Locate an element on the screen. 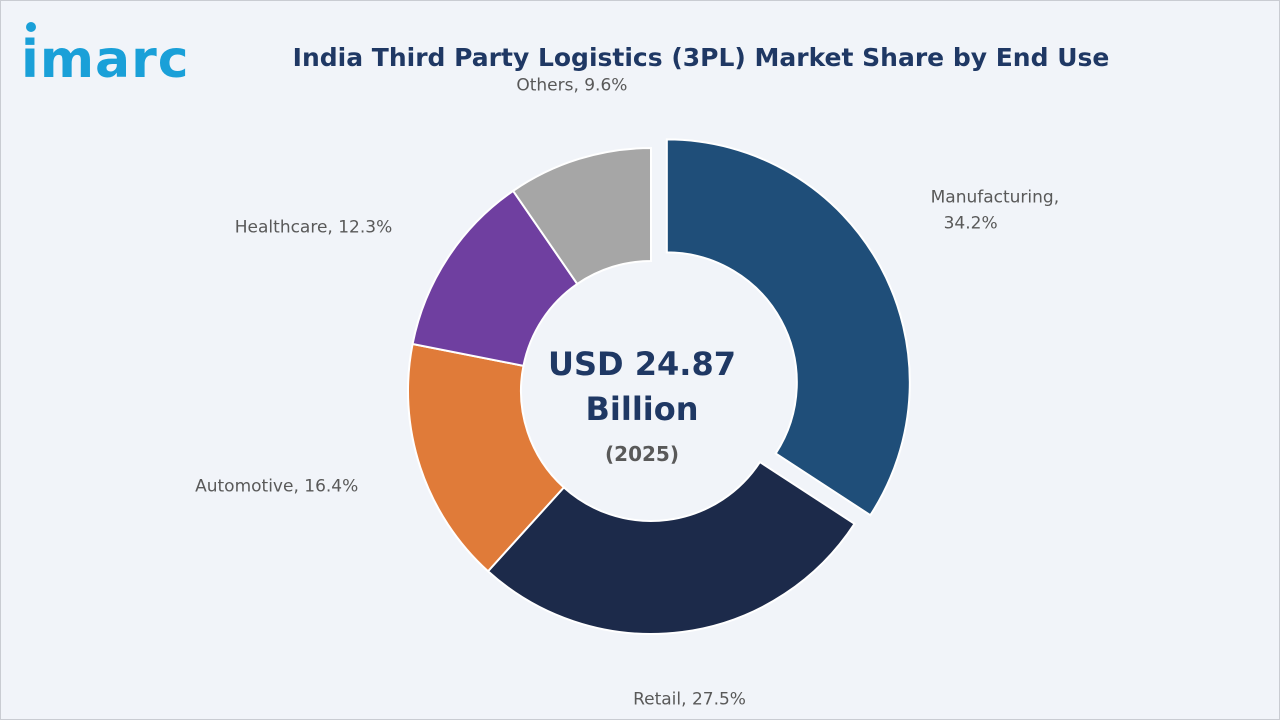 The height and width of the screenshot is (720, 1280). label-healthcare: Healthcare, 12.3% is located at coordinates (313, 227).